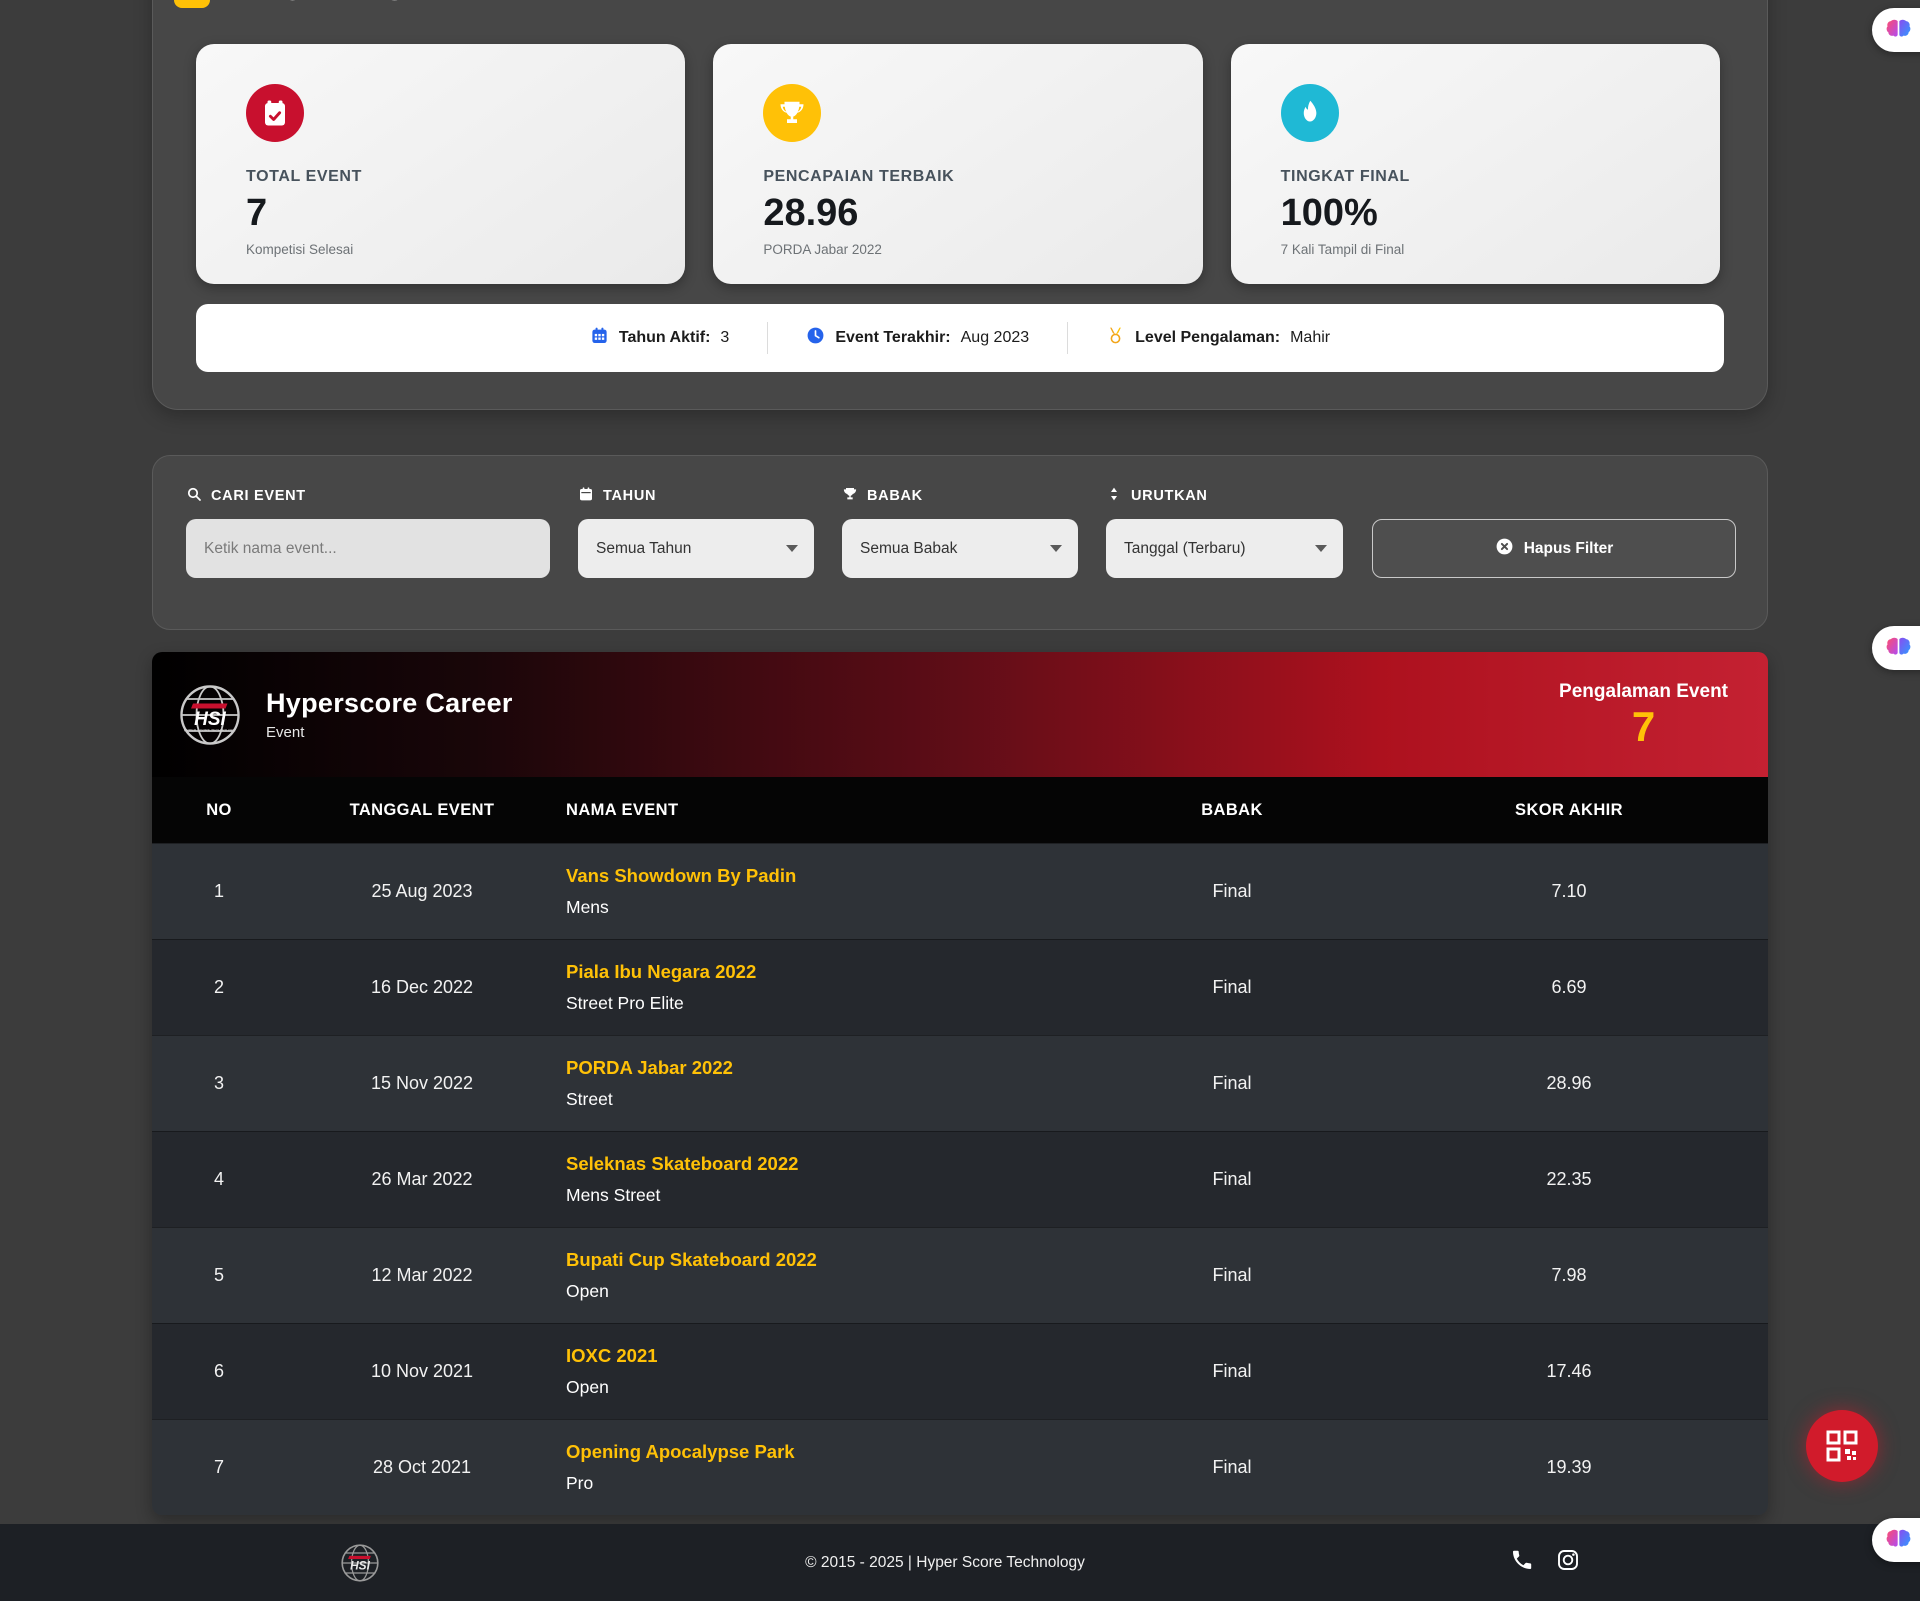 This screenshot has width=1920, height=1601. I want to click on event-category: Street, so click(589, 1099).